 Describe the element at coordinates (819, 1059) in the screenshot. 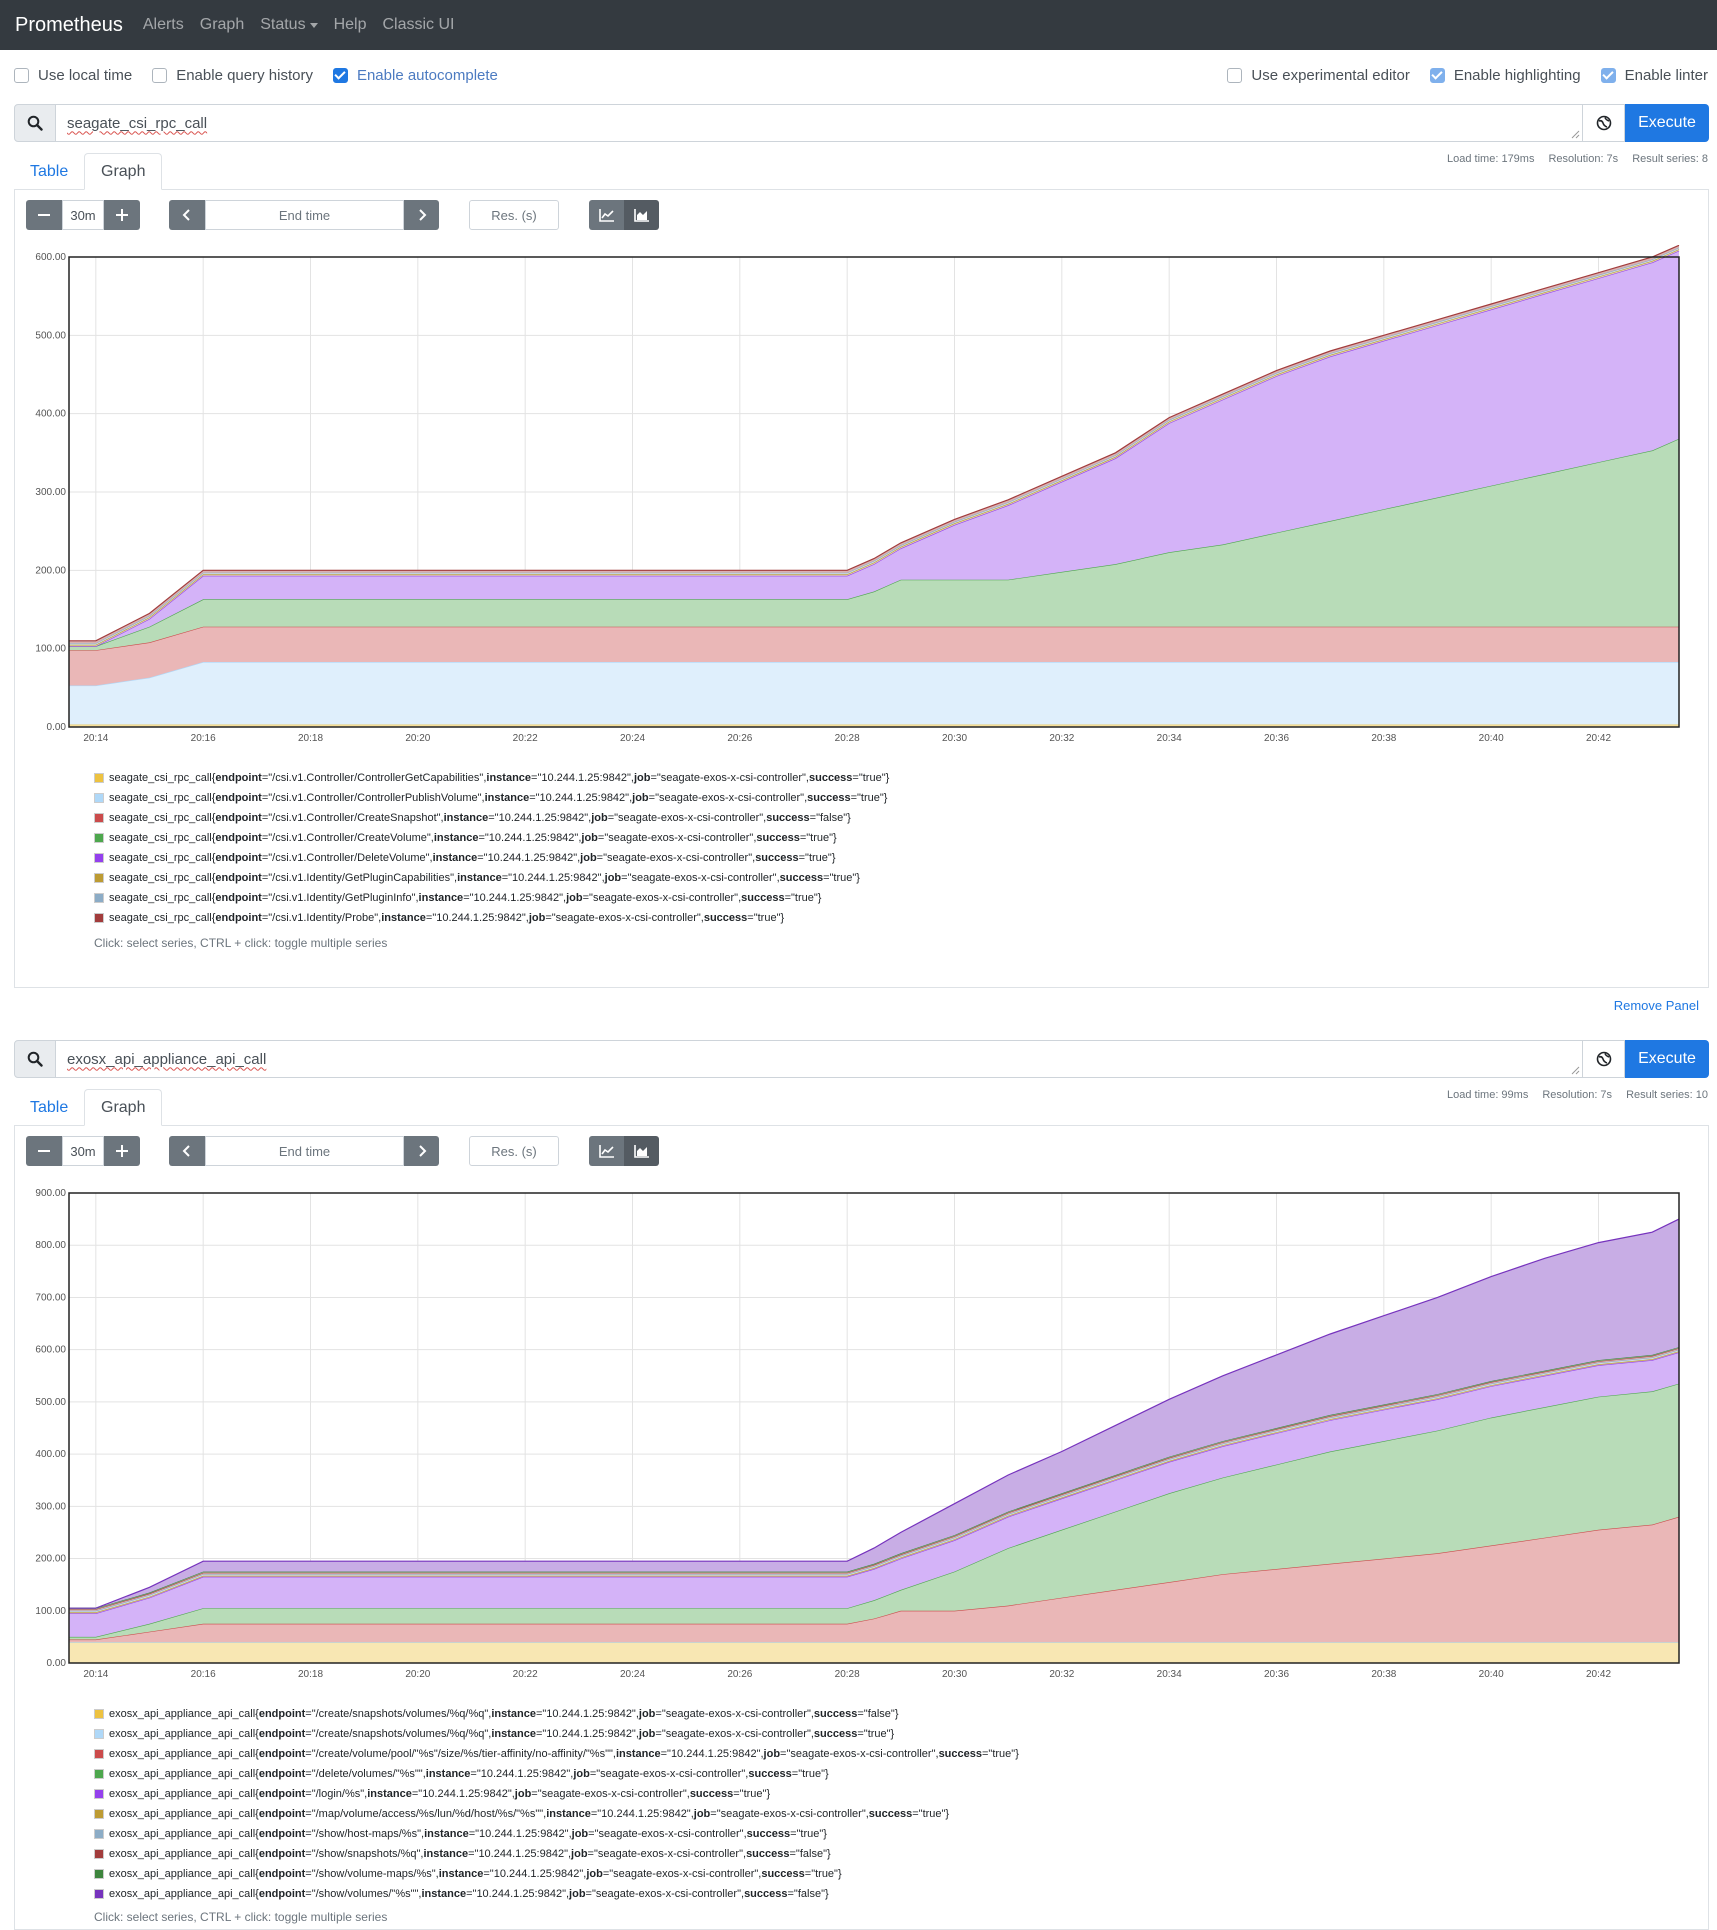

I see `expression-input: exosx_api_appliance_api_call` at that location.